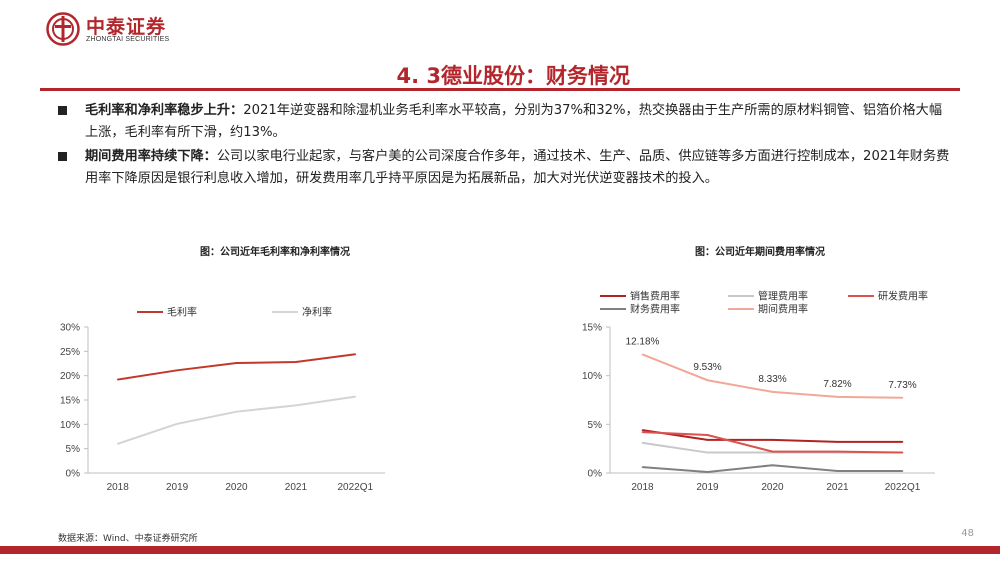  I want to click on y-tick-label: 20%, so click(70, 376).